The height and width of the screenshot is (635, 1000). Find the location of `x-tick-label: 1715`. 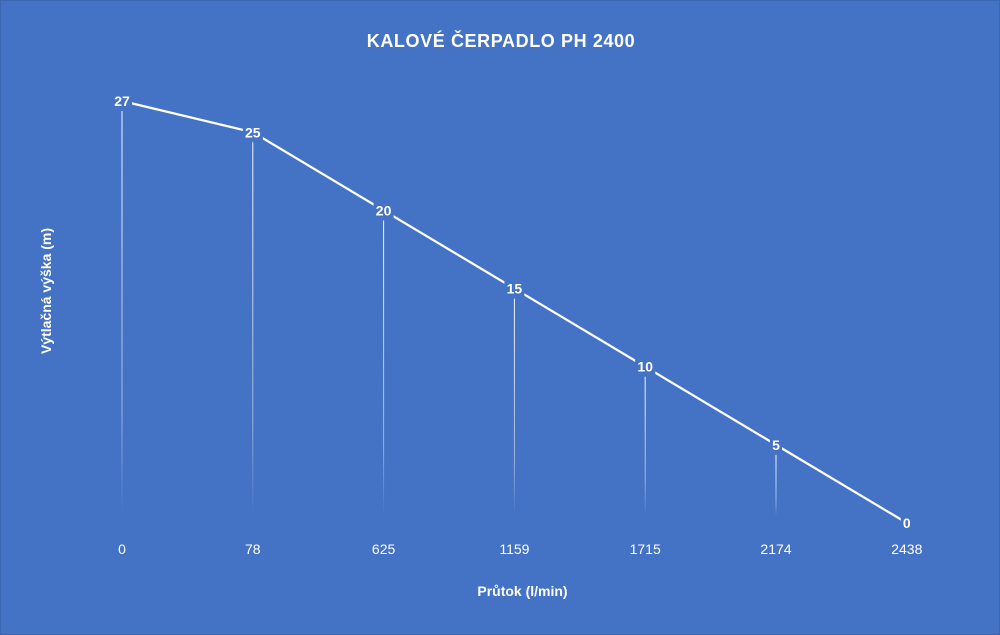

x-tick-label: 1715 is located at coordinates (645, 549).